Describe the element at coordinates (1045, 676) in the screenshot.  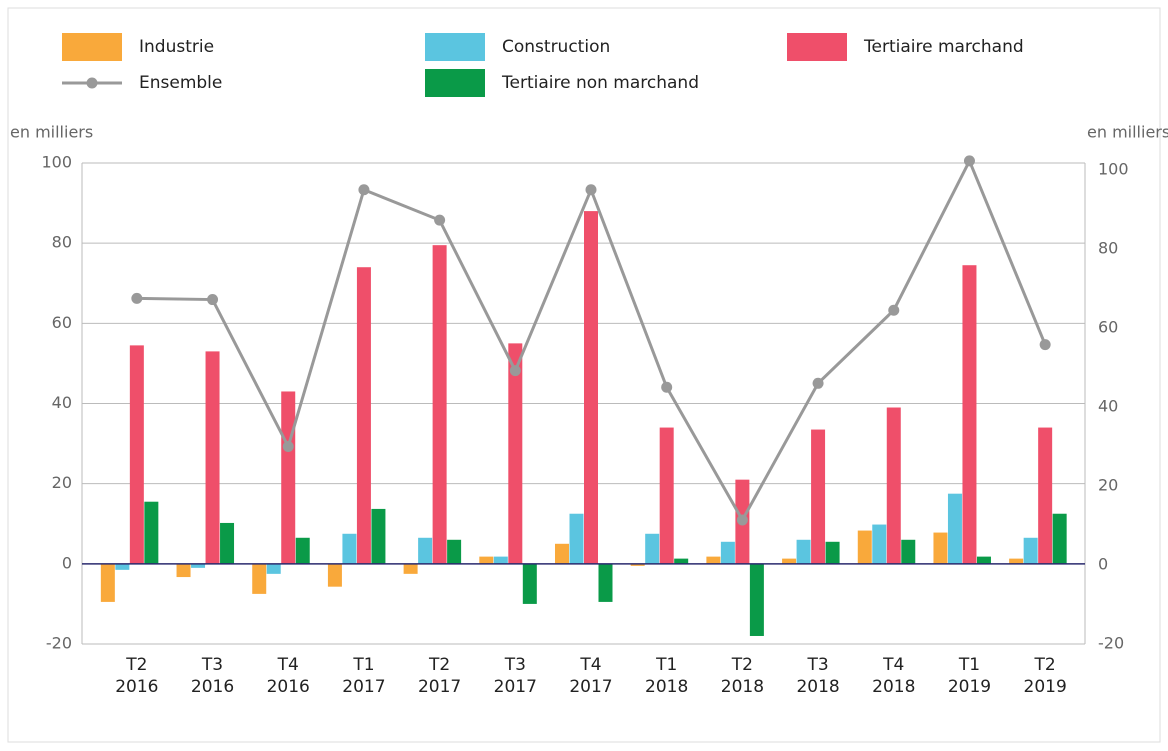
I see `x-tick-label: T2 2019` at that location.